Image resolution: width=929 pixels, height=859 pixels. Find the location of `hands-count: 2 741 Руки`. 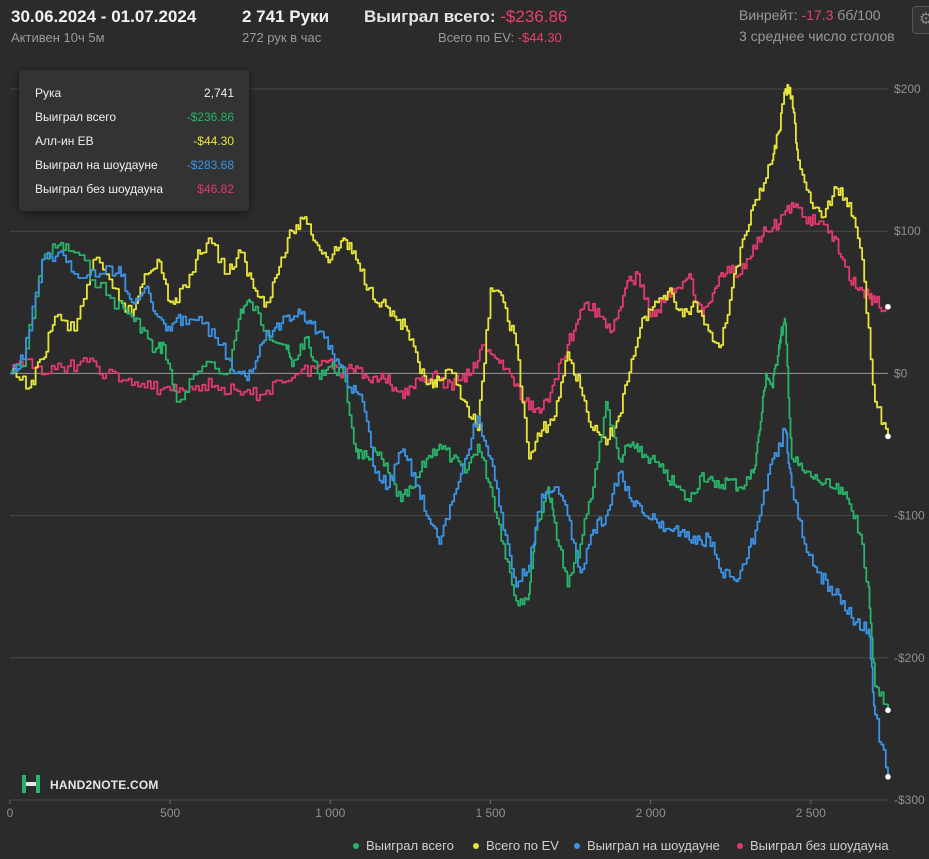

hands-count: 2 741 Руки is located at coordinates (286, 16).